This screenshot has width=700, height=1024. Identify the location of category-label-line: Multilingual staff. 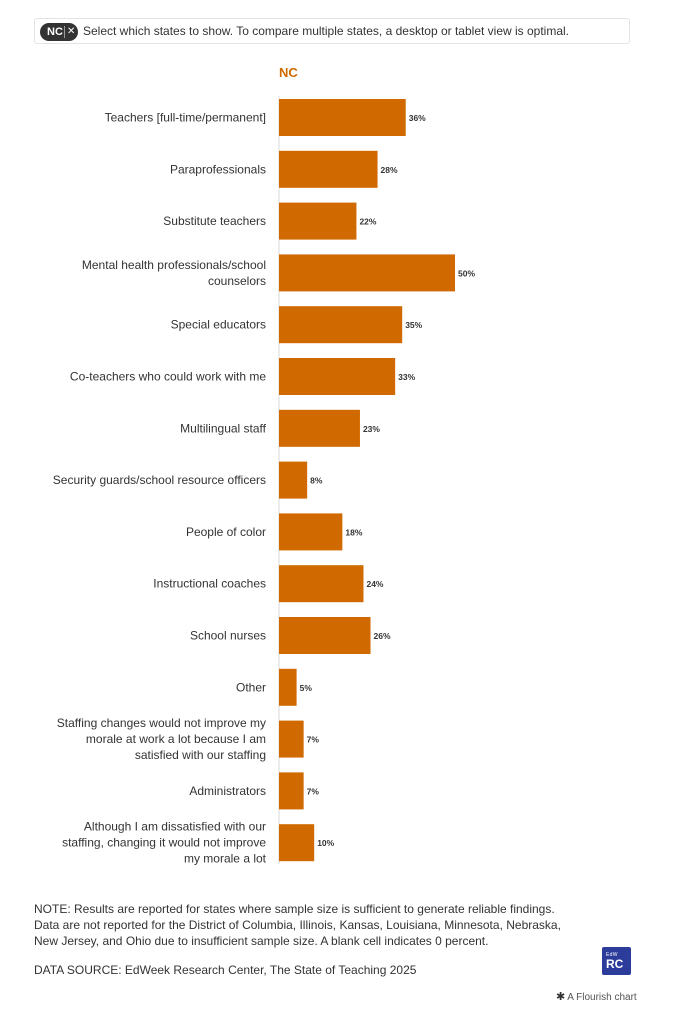
(223, 428).